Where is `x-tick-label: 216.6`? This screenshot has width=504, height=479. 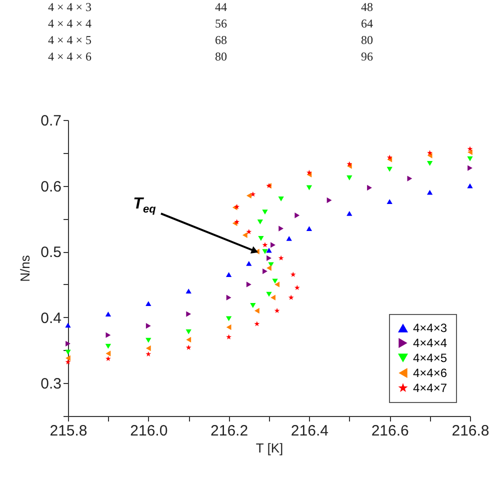 x-tick-label: 216.6 is located at coordinates (390, 431).